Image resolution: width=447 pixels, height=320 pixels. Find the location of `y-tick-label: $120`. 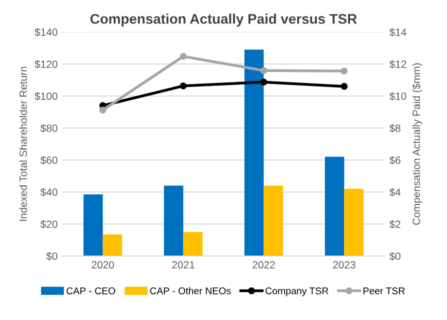

y-tick-label: $120 is located at coordinates (46, 64).